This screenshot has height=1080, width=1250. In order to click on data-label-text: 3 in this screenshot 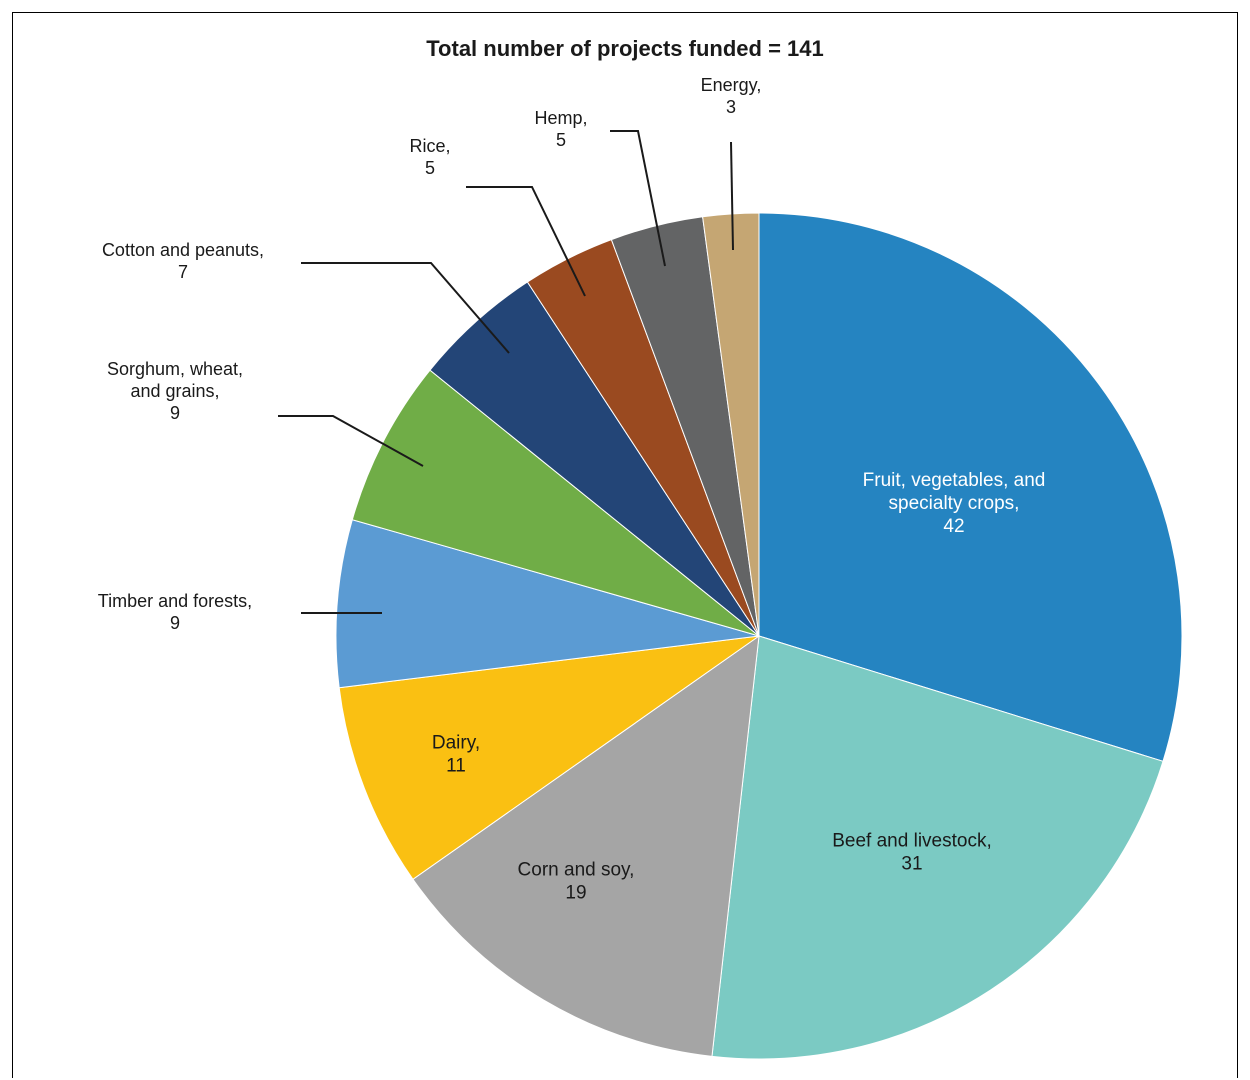, I will do `click(731, 107)`.